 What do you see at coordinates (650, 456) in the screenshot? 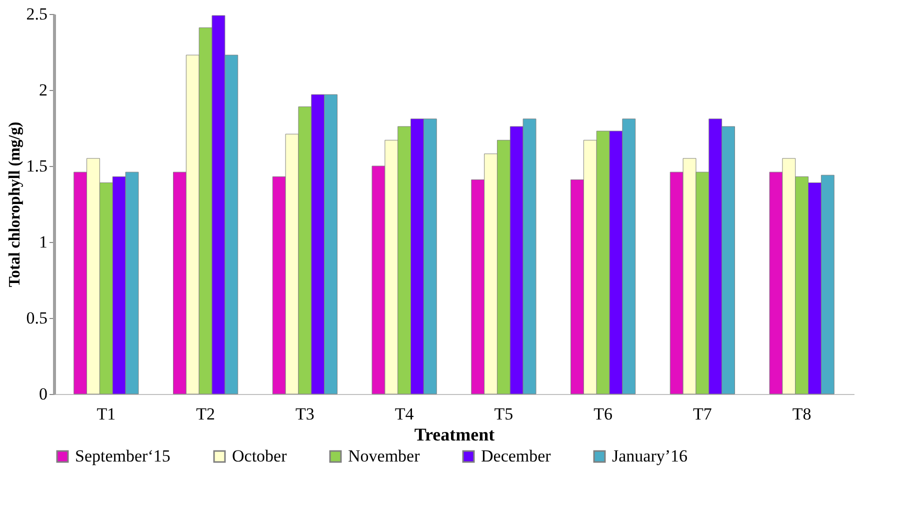
I see `legend-label: January’16` at bounding box center [650, 456].